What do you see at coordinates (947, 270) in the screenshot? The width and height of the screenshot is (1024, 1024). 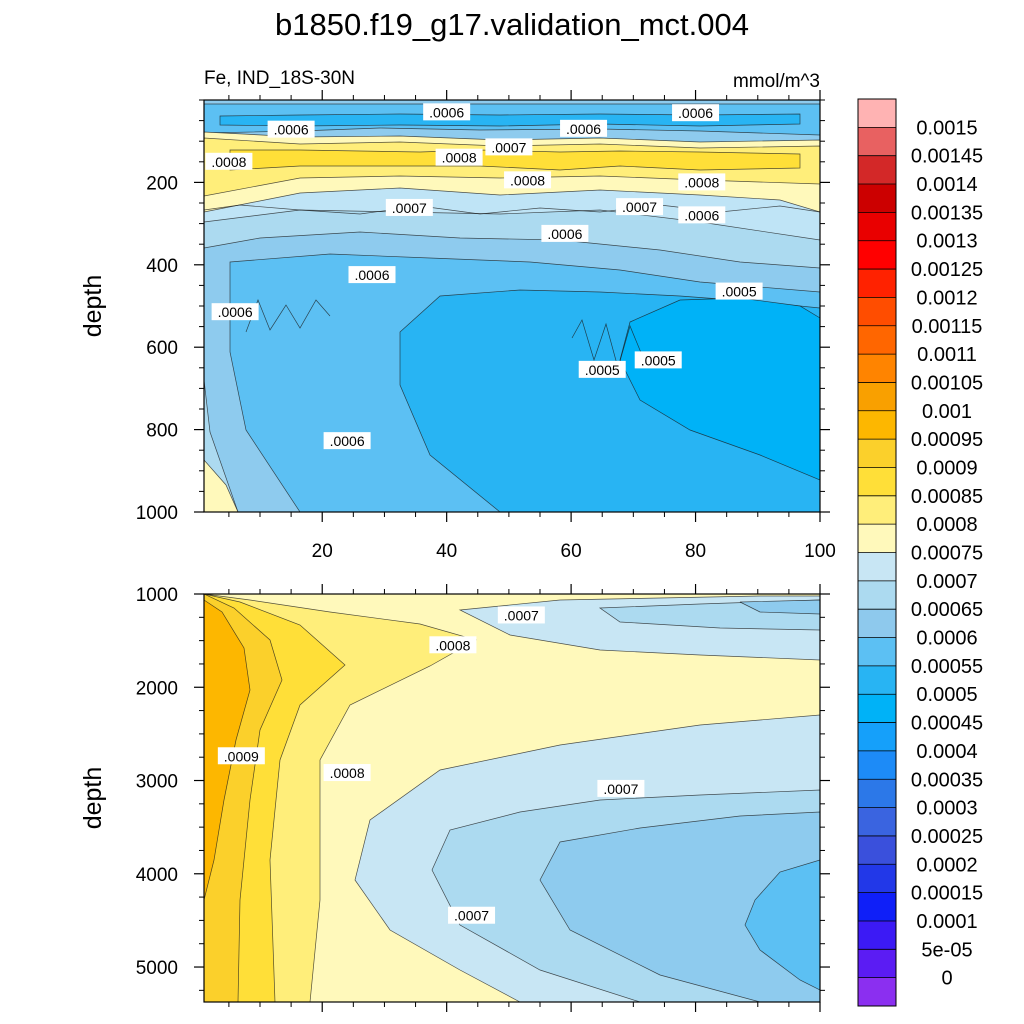 I see `colorbar-label: 0.00125` at bounding box center [947, 270].